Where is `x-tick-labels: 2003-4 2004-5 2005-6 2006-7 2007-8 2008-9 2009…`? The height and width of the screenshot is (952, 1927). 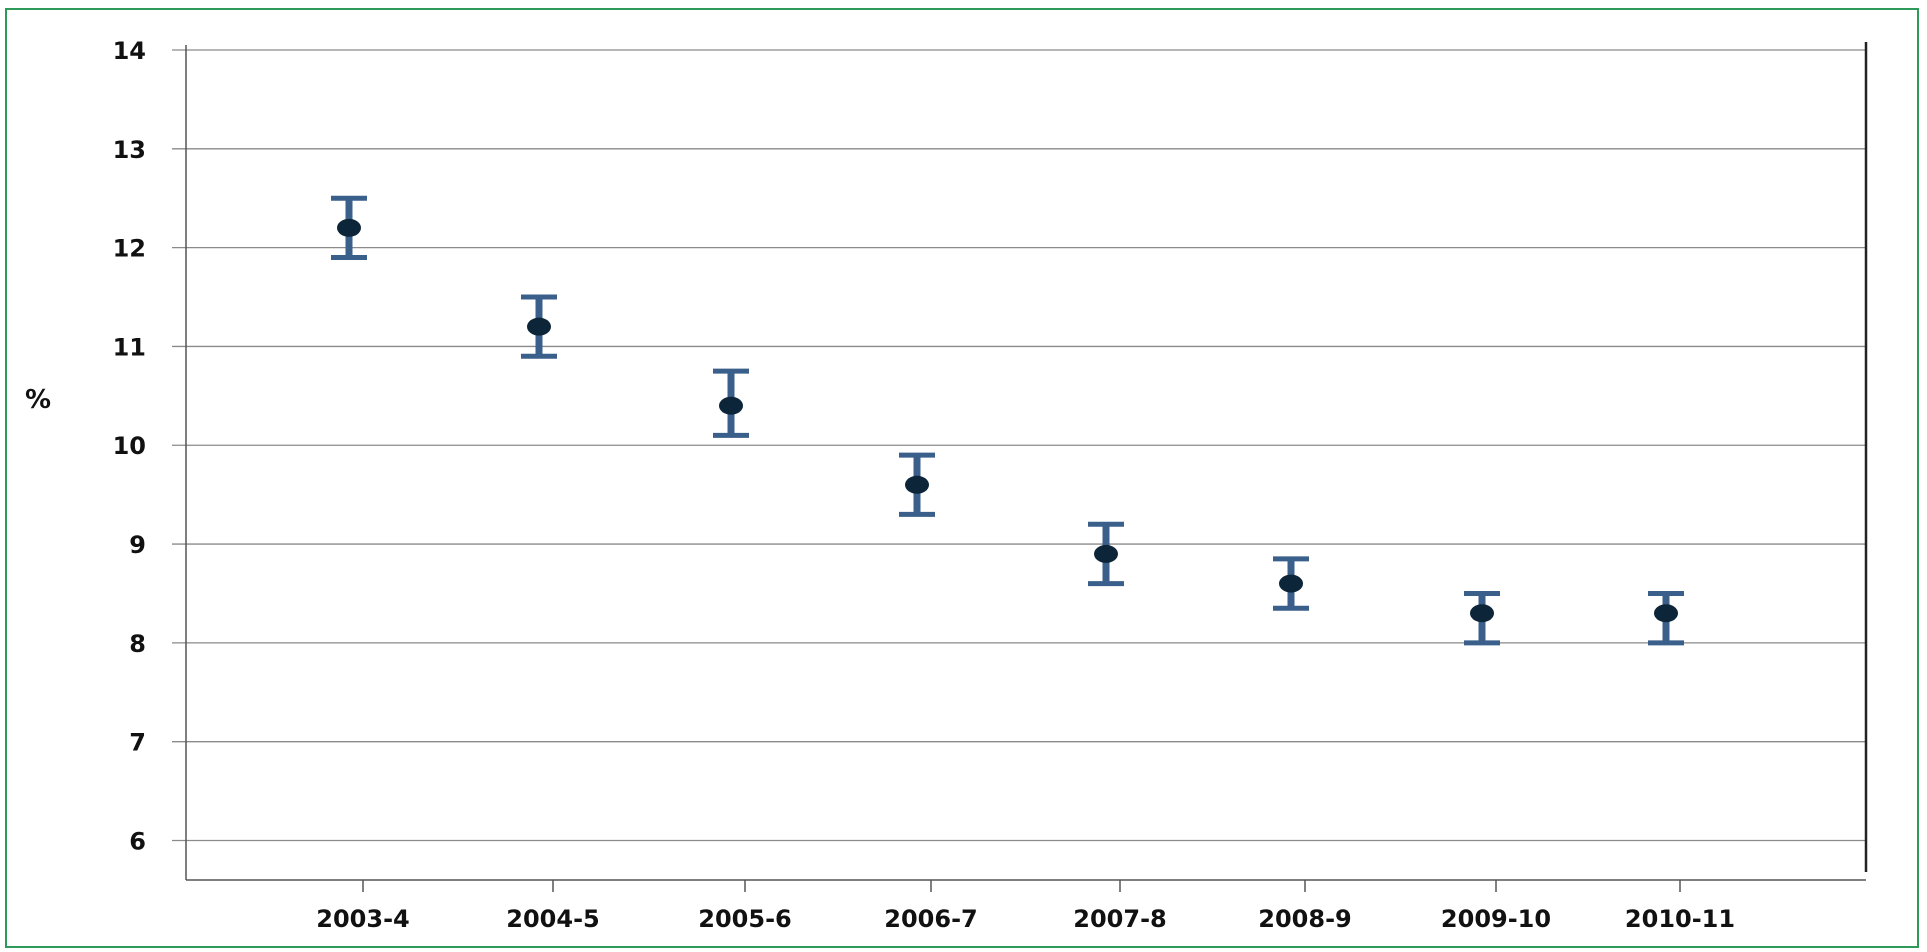 x-tick-labels: 2003-4 2004-5 2005-6 2006-7 2007-8 2008-9 2009… is located at coordinates (1025, 906).